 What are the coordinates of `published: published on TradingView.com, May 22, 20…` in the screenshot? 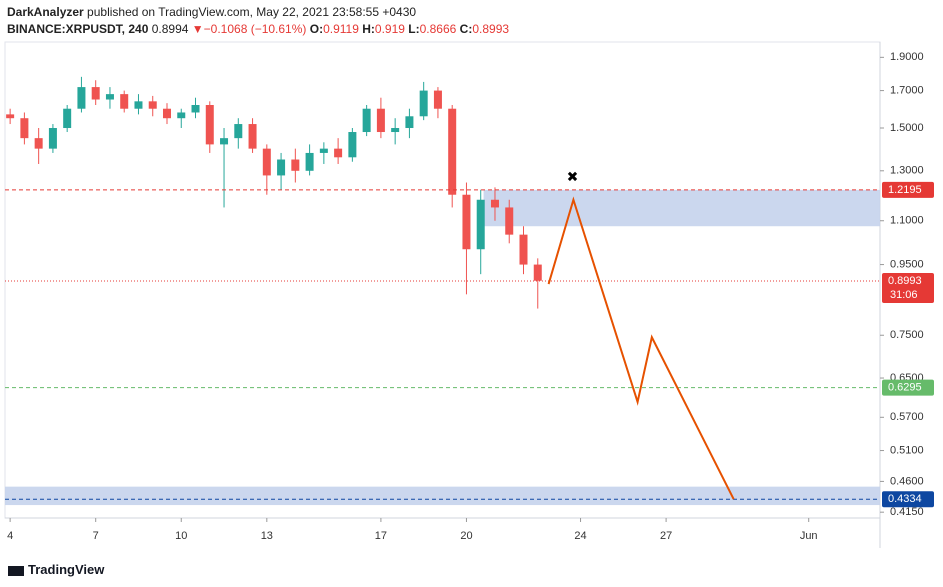 It's located at (250, 12).